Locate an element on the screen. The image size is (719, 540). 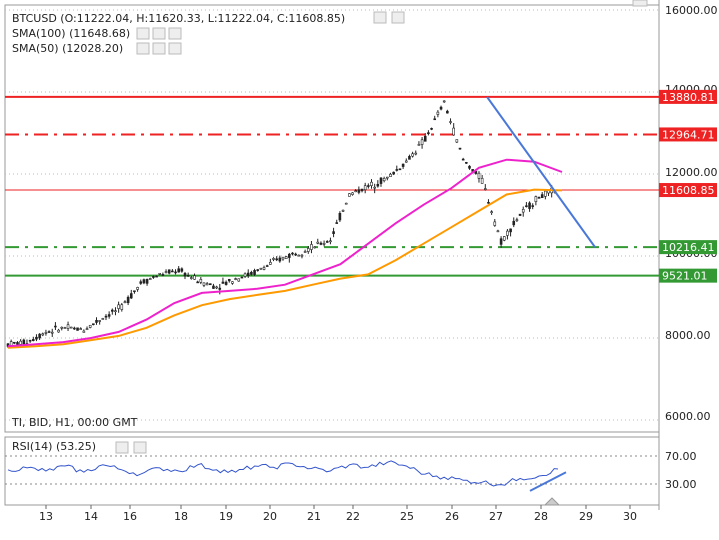
rsi-trendline is located at coordinates (548, 481).